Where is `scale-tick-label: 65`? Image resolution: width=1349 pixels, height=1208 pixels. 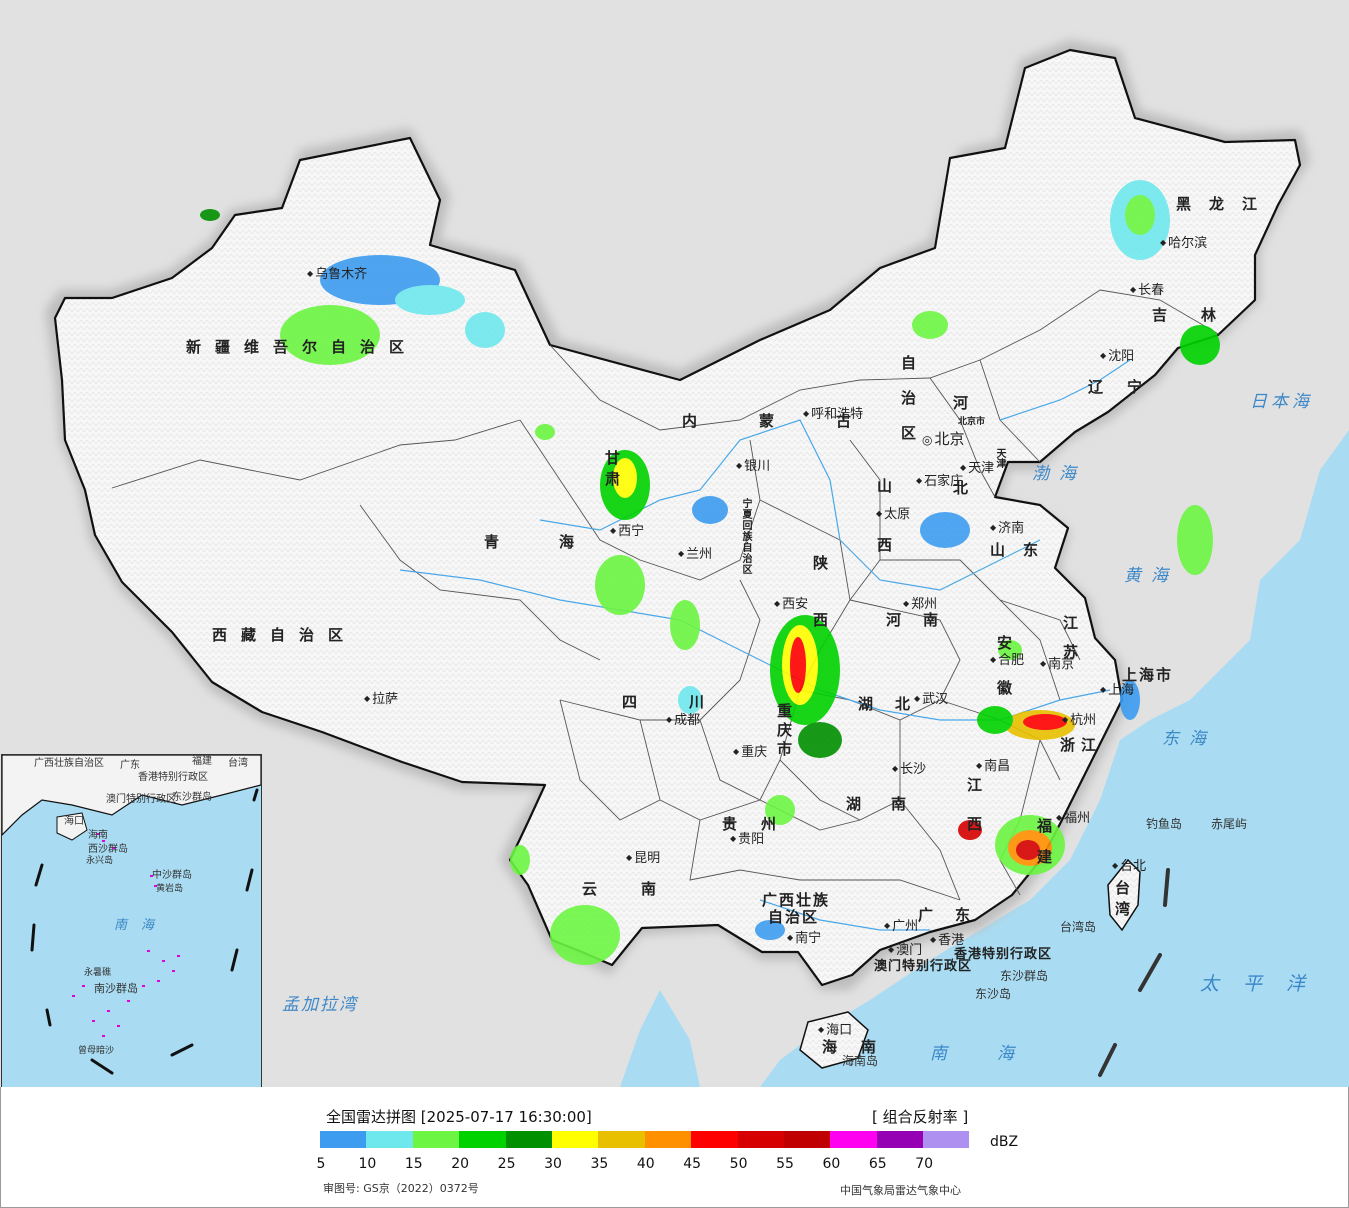 scale-tick-label: 65 is located at coordinates (877, 1164).